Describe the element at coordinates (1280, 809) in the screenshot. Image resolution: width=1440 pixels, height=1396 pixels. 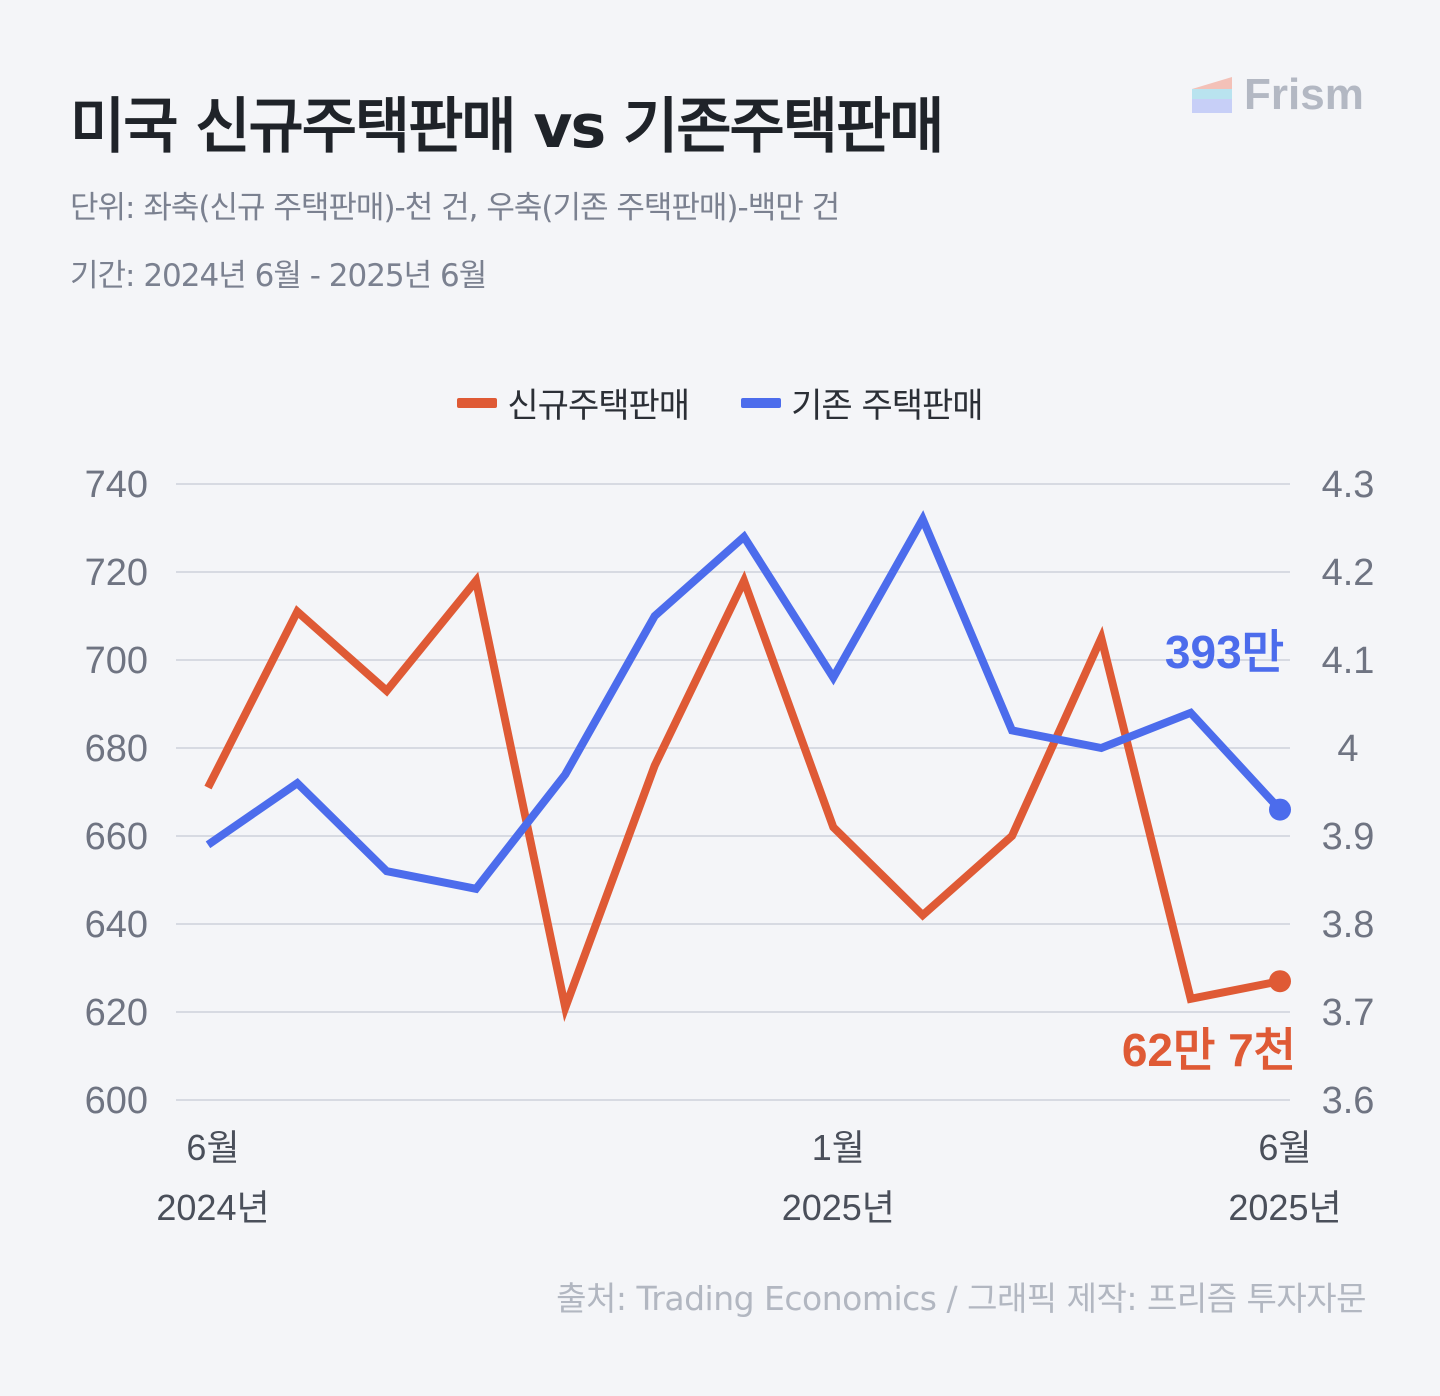
I see `endpoint-marker-existing-homes` at that location.